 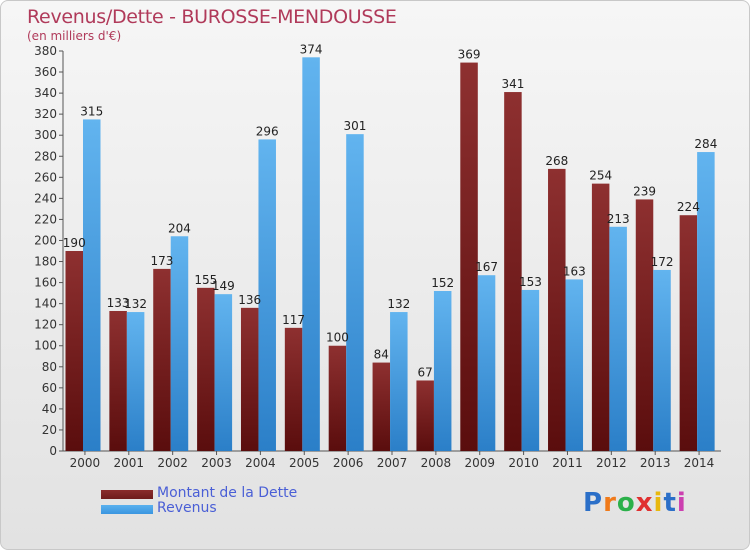 I want to click on x-tick-label: 2005, so click(x=304, y=463).